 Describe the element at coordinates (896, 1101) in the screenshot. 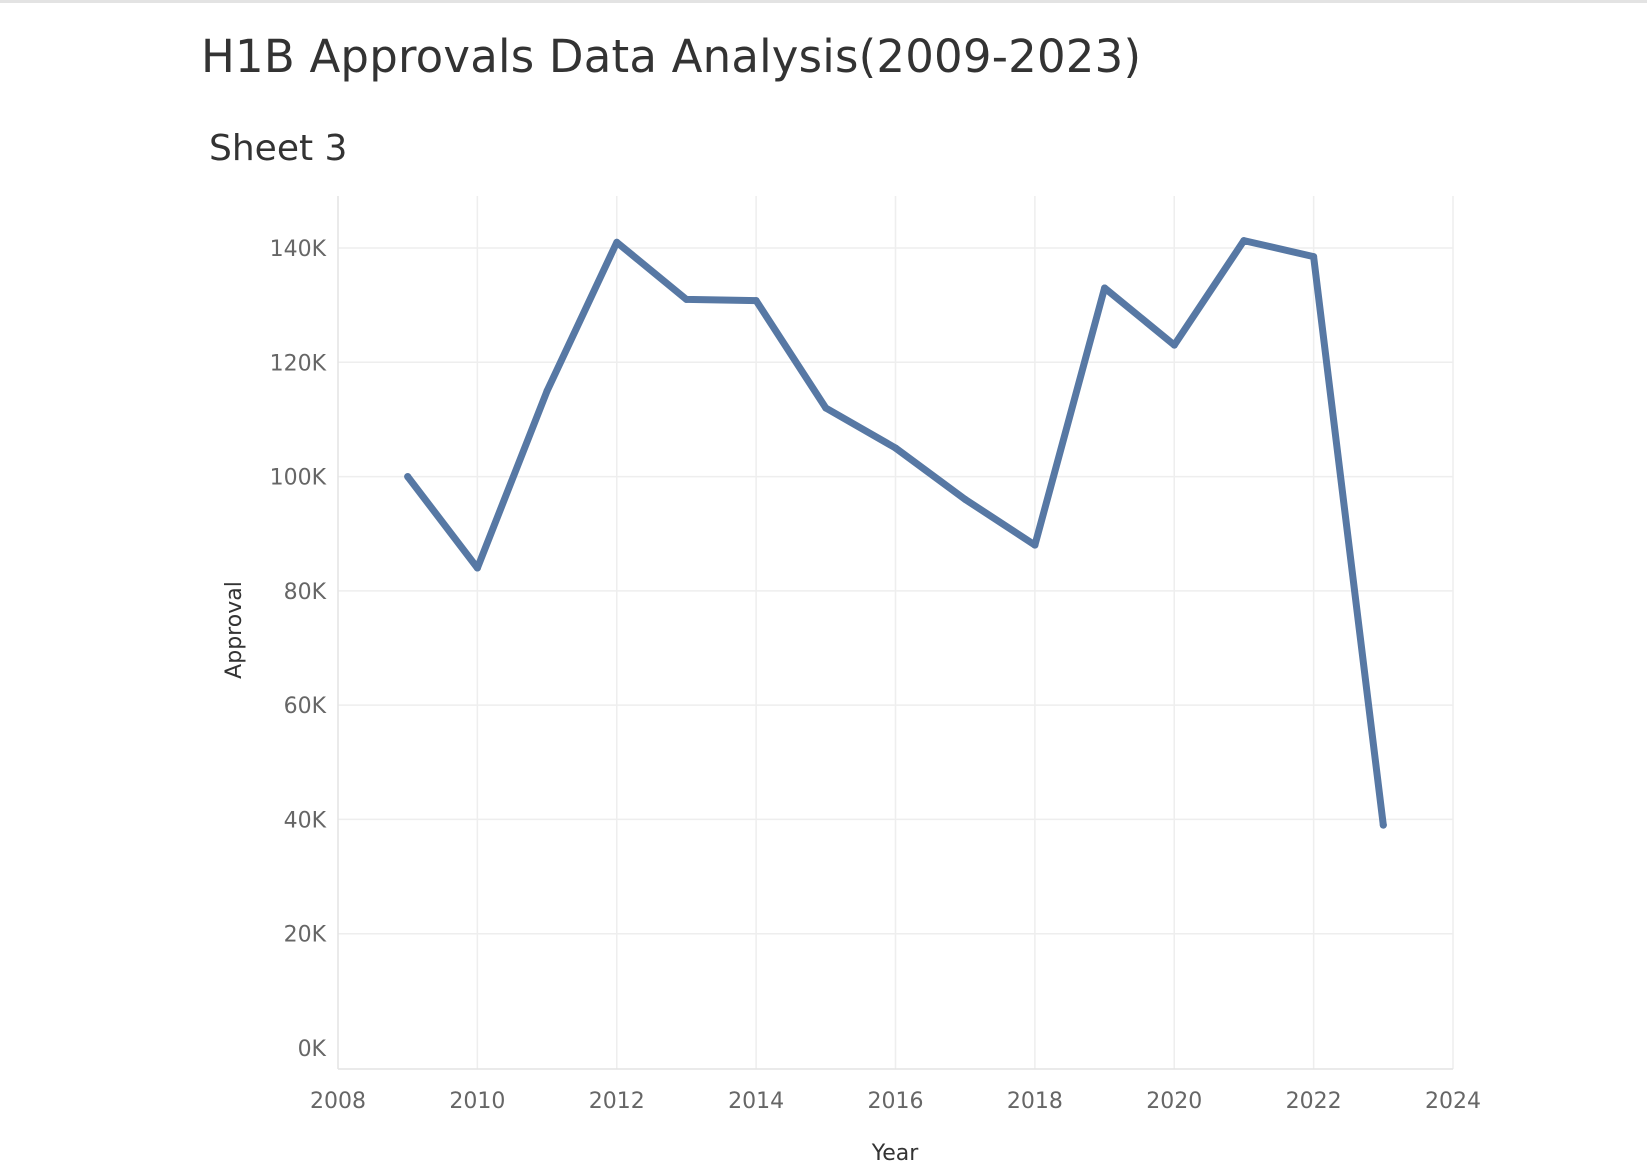

I see `x-tick-label: 2016` at that location.